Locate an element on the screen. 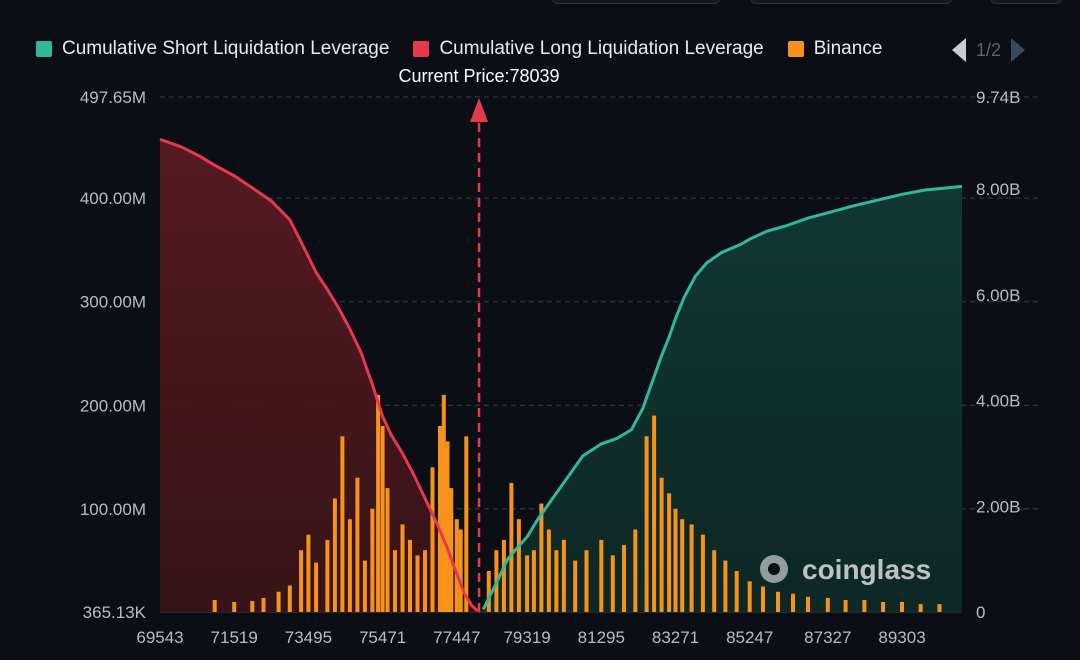 The width and height of the screenshot is (1080, 660). y-right-tick-label: 0 is located at coordinates (980, 612).